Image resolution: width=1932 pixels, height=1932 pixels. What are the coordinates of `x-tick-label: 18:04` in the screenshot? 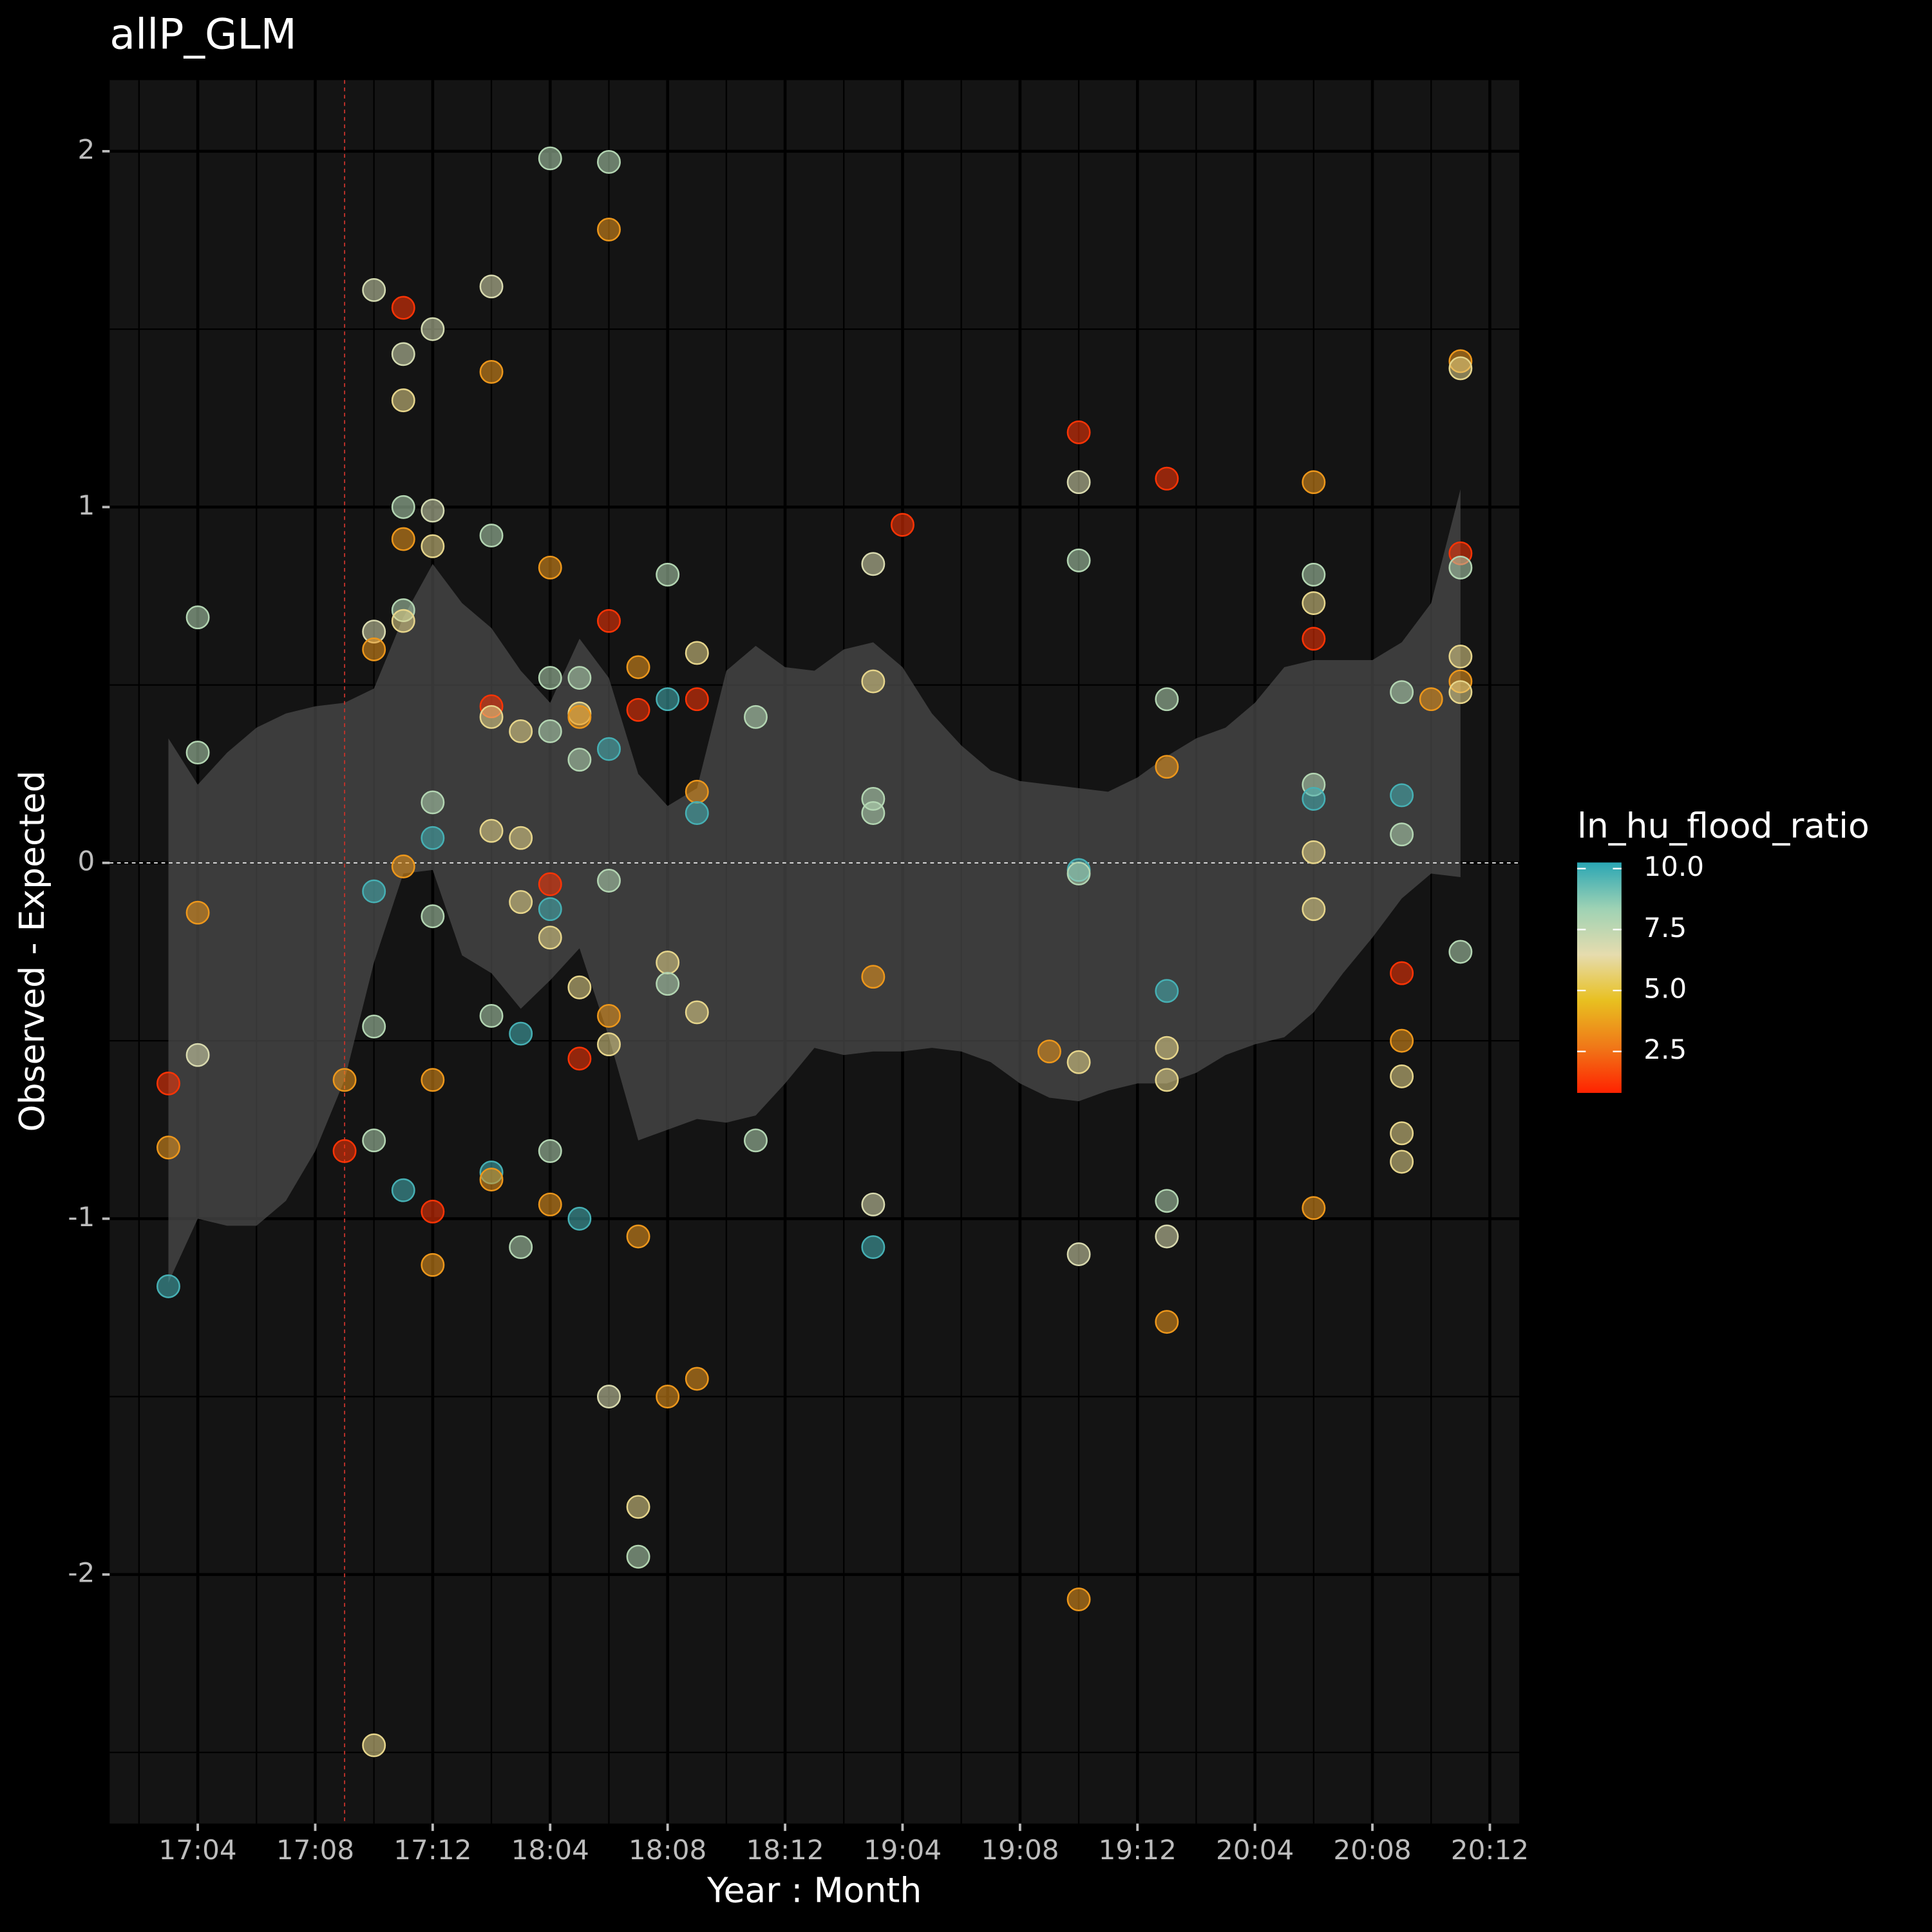 It's located at (550, 1850).